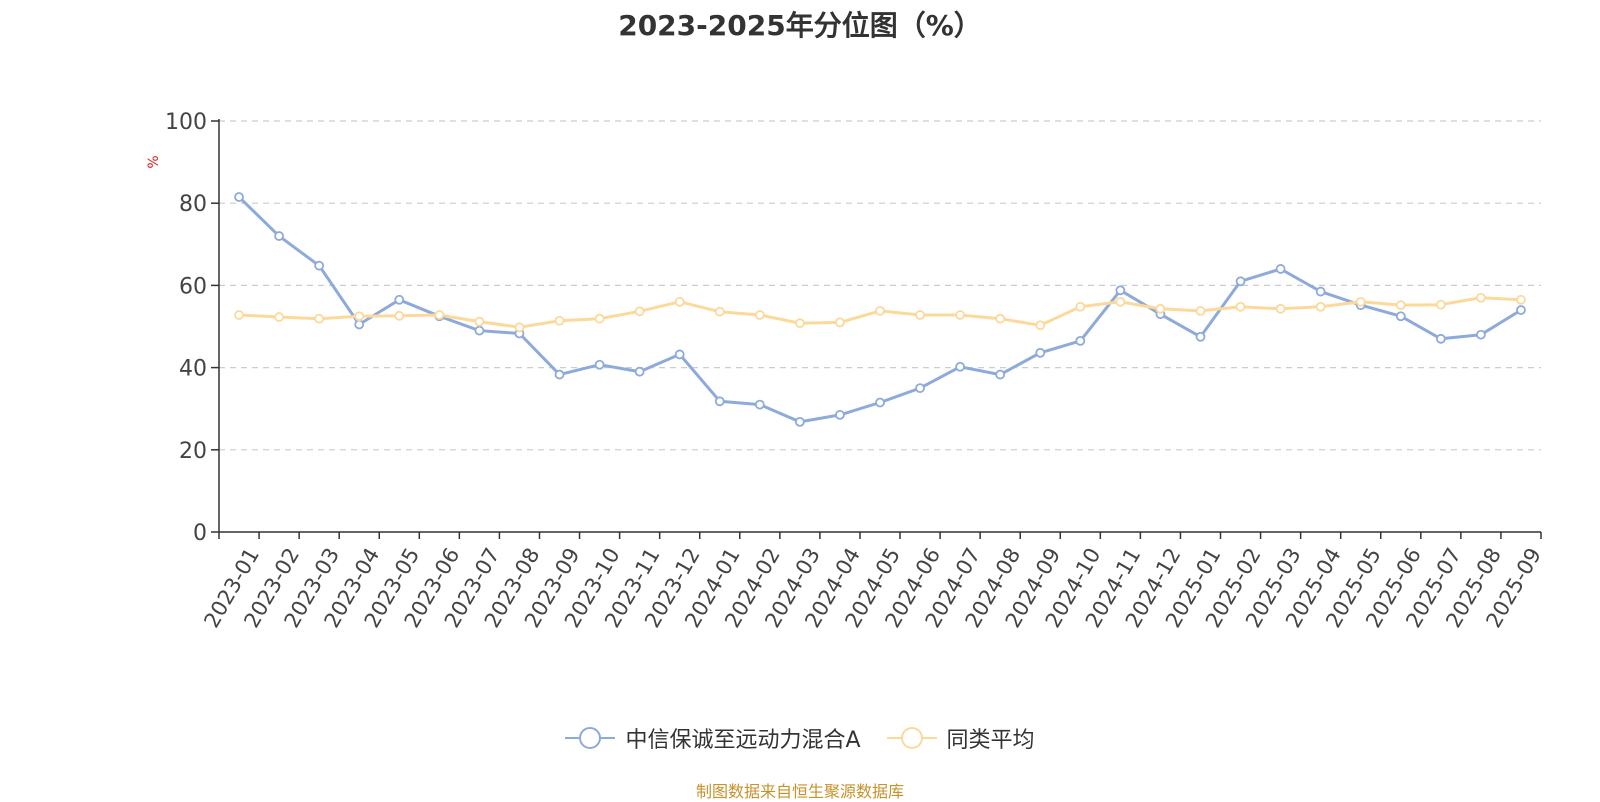 The width and height of the screenshot is (1600, 802). I want to click on y-tick-label: 40, so click(193, 369).